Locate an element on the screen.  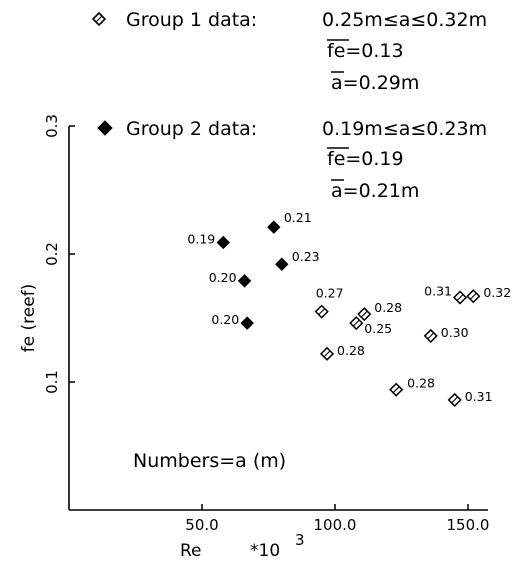
legend-group-2-label: Group 2 data: is located at coordinates (191, 129).